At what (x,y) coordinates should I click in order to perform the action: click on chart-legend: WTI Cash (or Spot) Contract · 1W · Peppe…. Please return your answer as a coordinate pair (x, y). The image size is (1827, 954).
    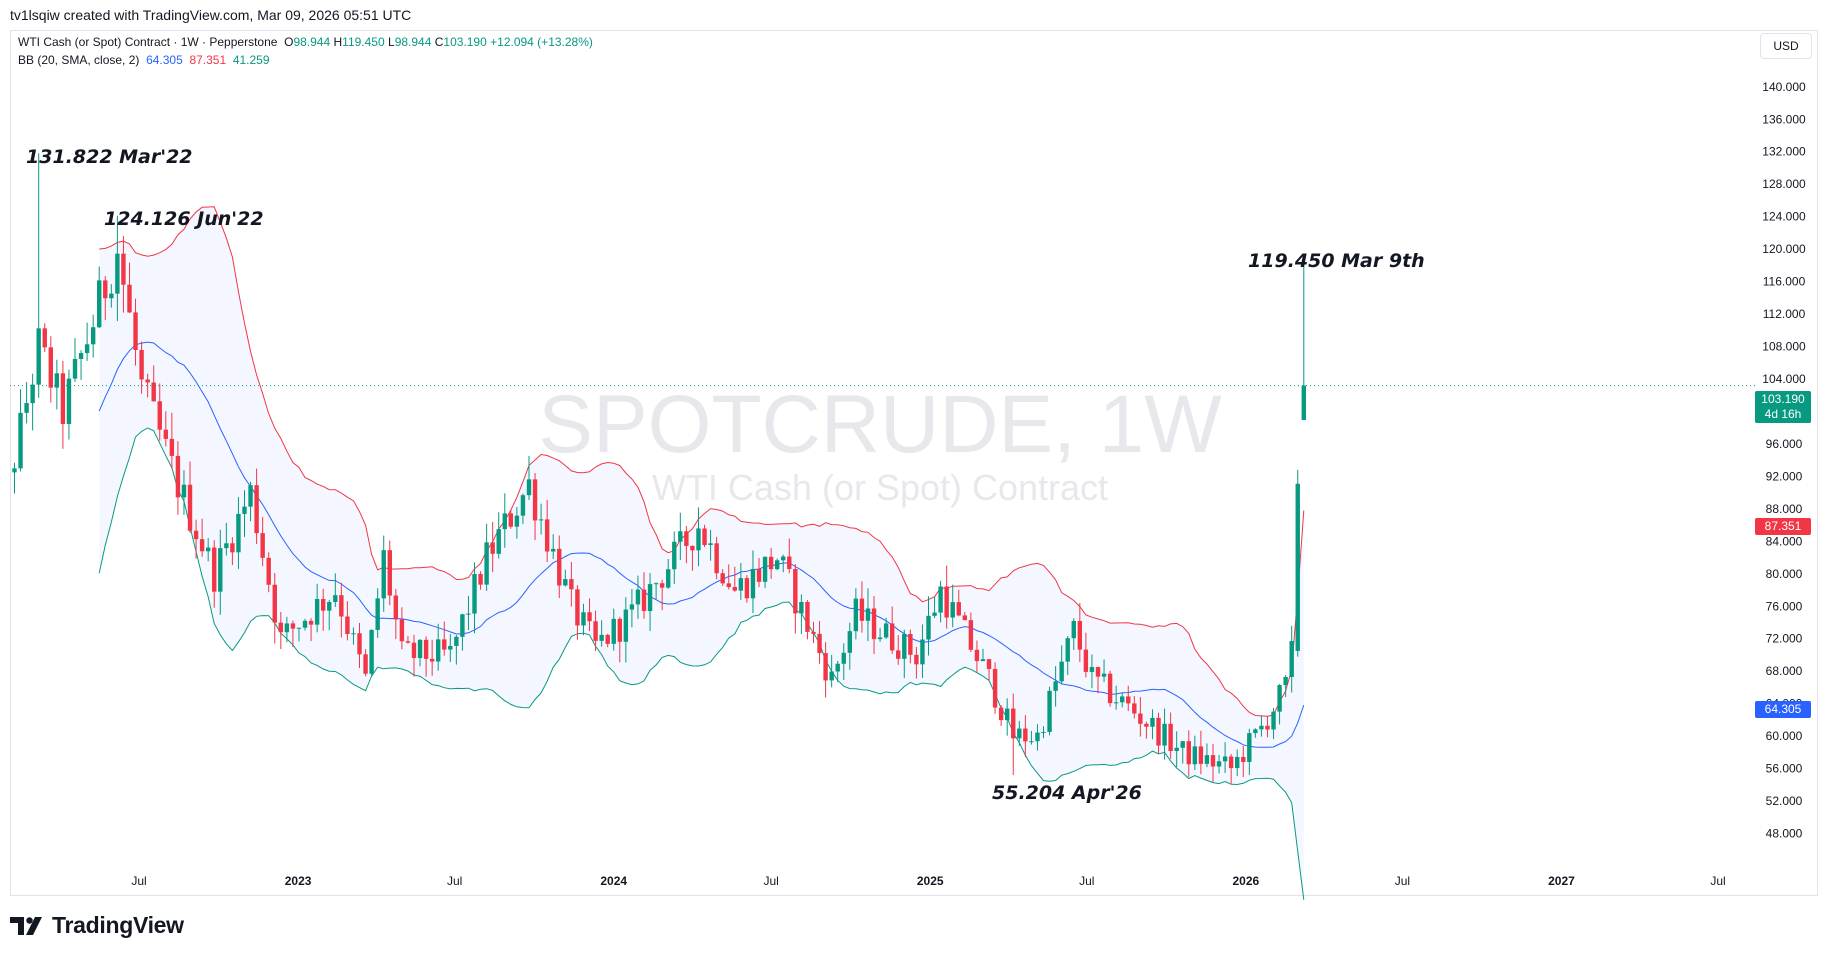
    Looking at the image, I should click on (305, 51).